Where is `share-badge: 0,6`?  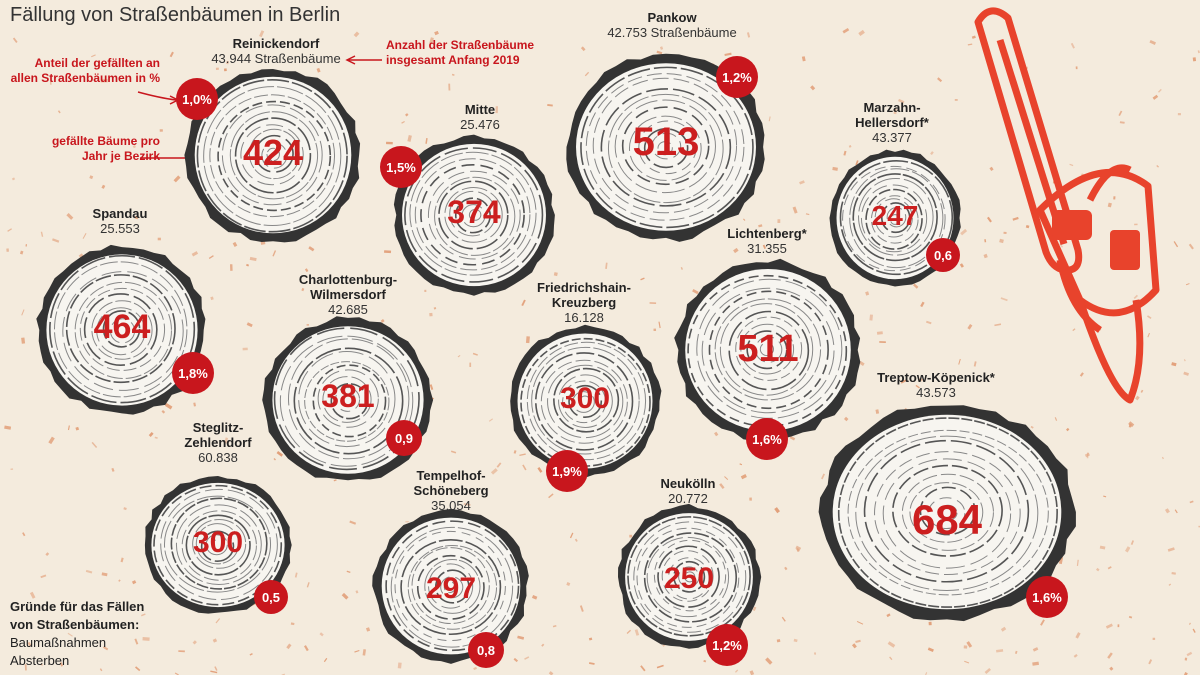
share-badge: 0,6 is located at coordinates (943, 255).